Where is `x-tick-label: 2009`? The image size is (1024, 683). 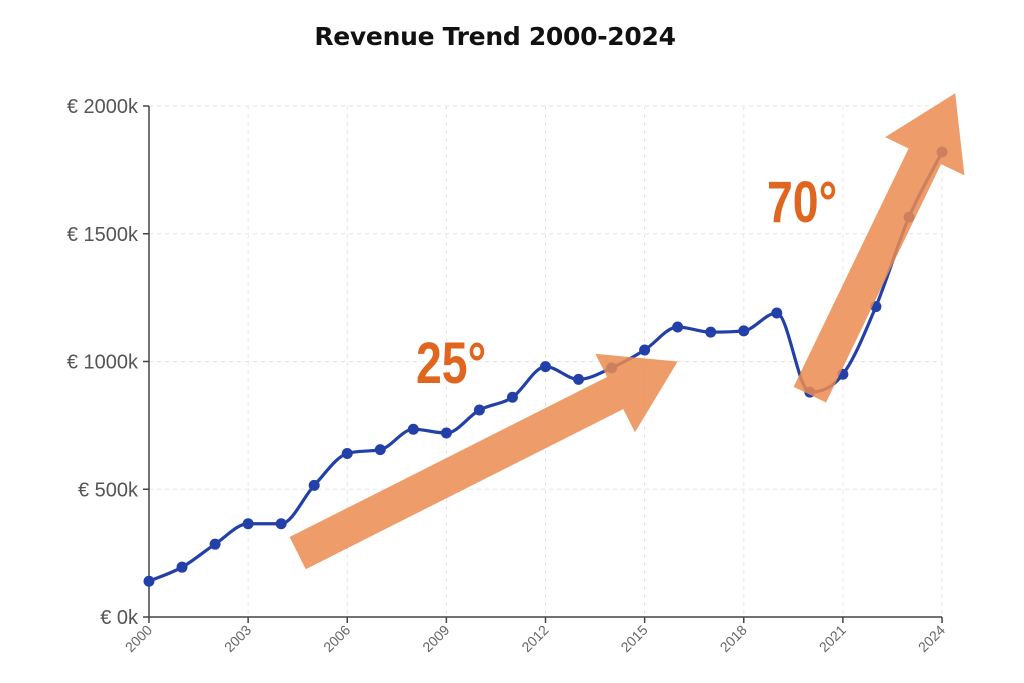 x-tick-label: 2009 is located at coordinates (435, 638).